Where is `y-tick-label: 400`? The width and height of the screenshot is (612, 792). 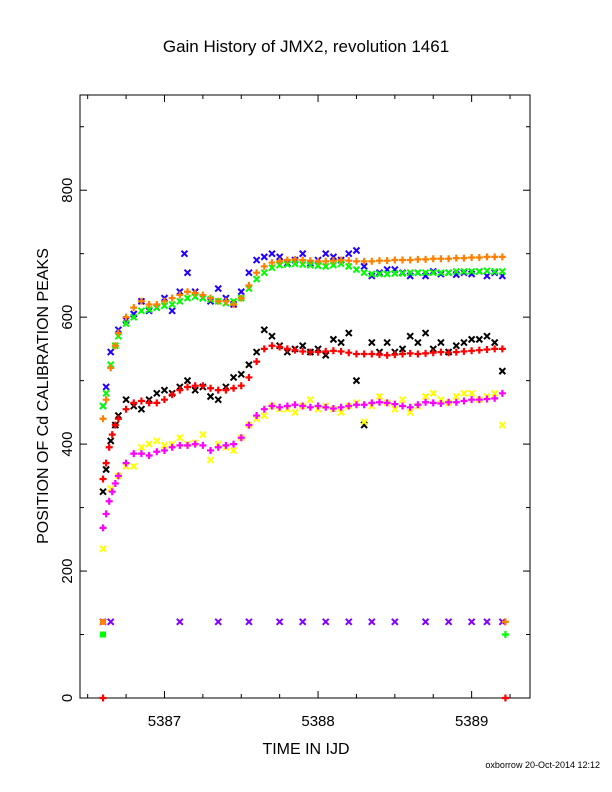 y-tick-label: 400 is located at coordinates (67, 444).